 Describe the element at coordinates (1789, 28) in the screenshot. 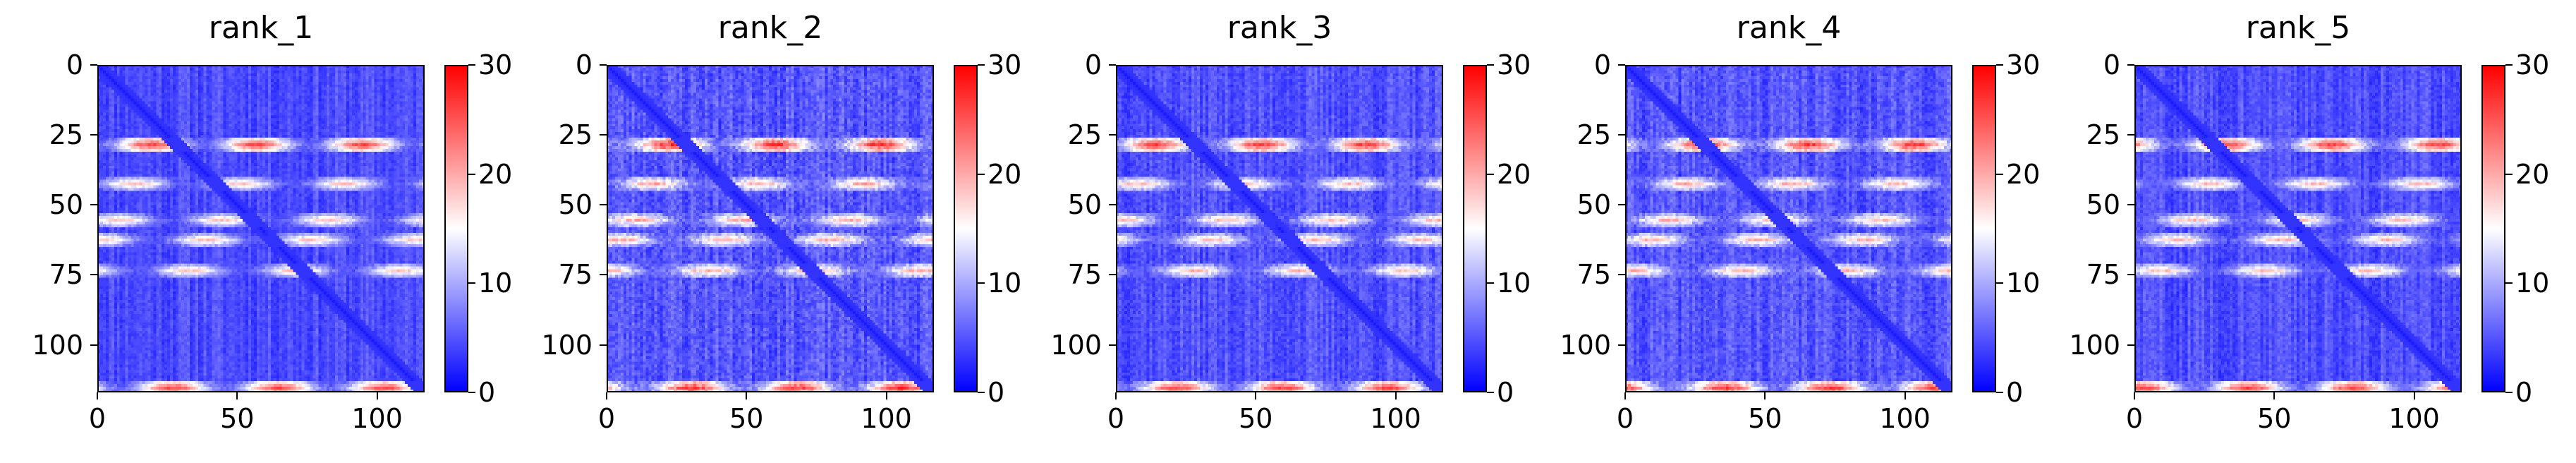

I see `panel-title: rank_4` at that location.